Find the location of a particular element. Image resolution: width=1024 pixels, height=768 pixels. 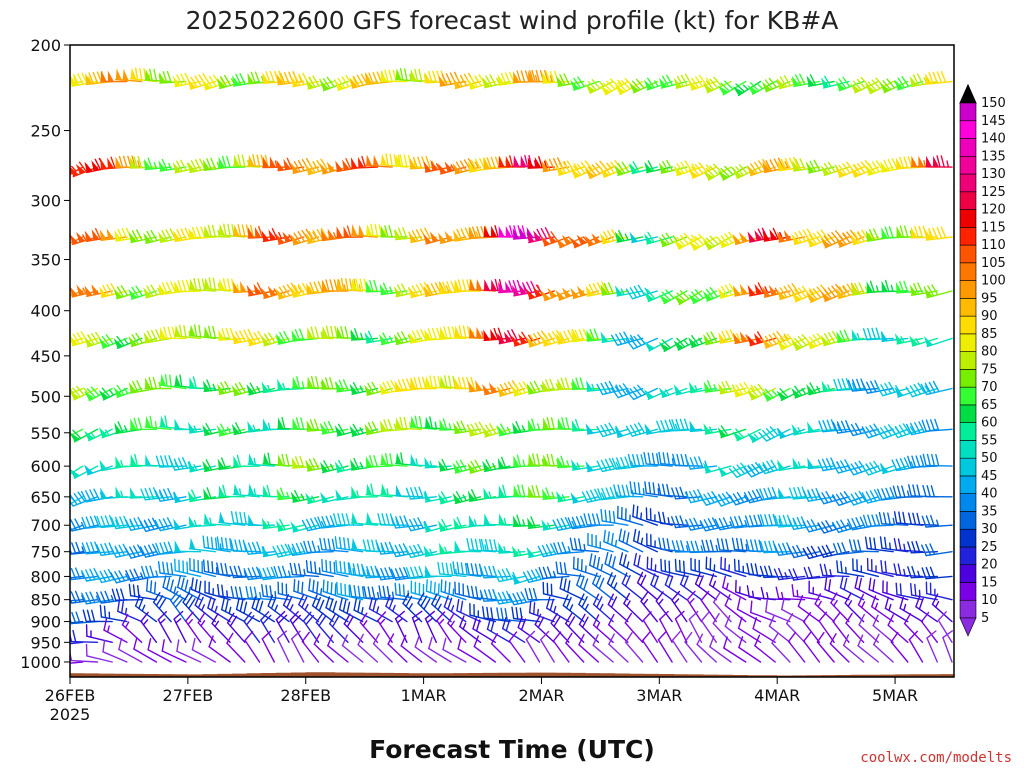

y-tick-label: 750 is located at coordinates (45, 552).